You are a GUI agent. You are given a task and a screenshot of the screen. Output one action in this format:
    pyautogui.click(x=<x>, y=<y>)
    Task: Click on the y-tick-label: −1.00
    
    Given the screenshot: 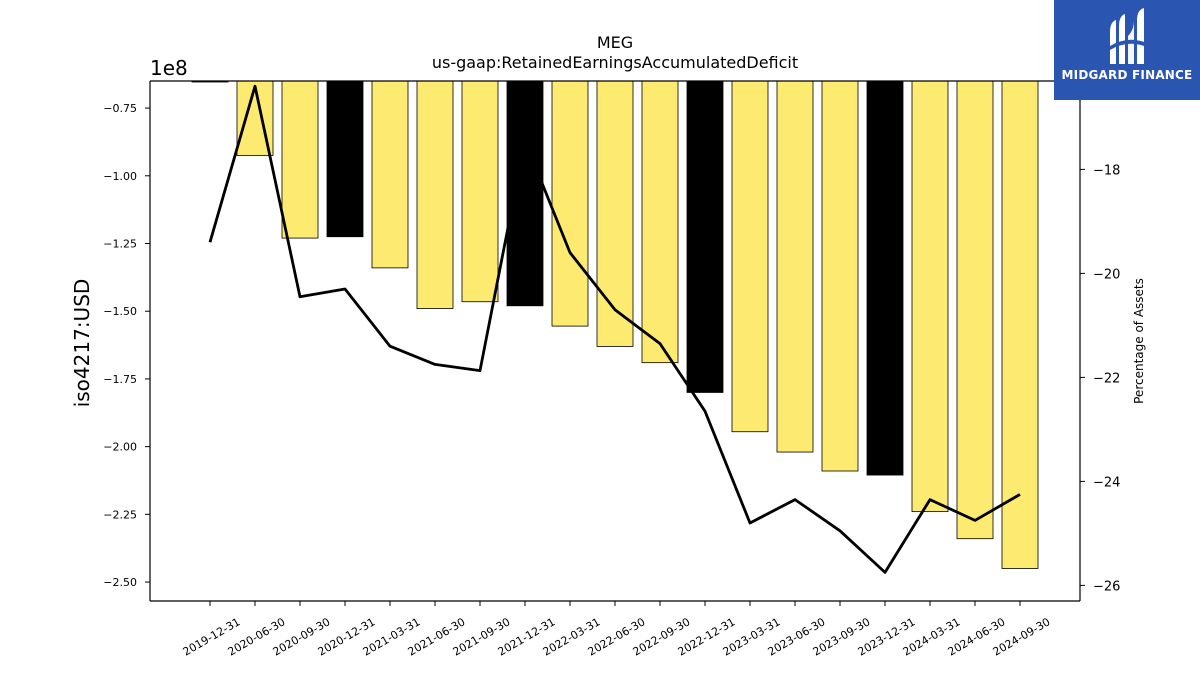 What is the action you would take?
    pyautogui.click(x=120, y=176)
    